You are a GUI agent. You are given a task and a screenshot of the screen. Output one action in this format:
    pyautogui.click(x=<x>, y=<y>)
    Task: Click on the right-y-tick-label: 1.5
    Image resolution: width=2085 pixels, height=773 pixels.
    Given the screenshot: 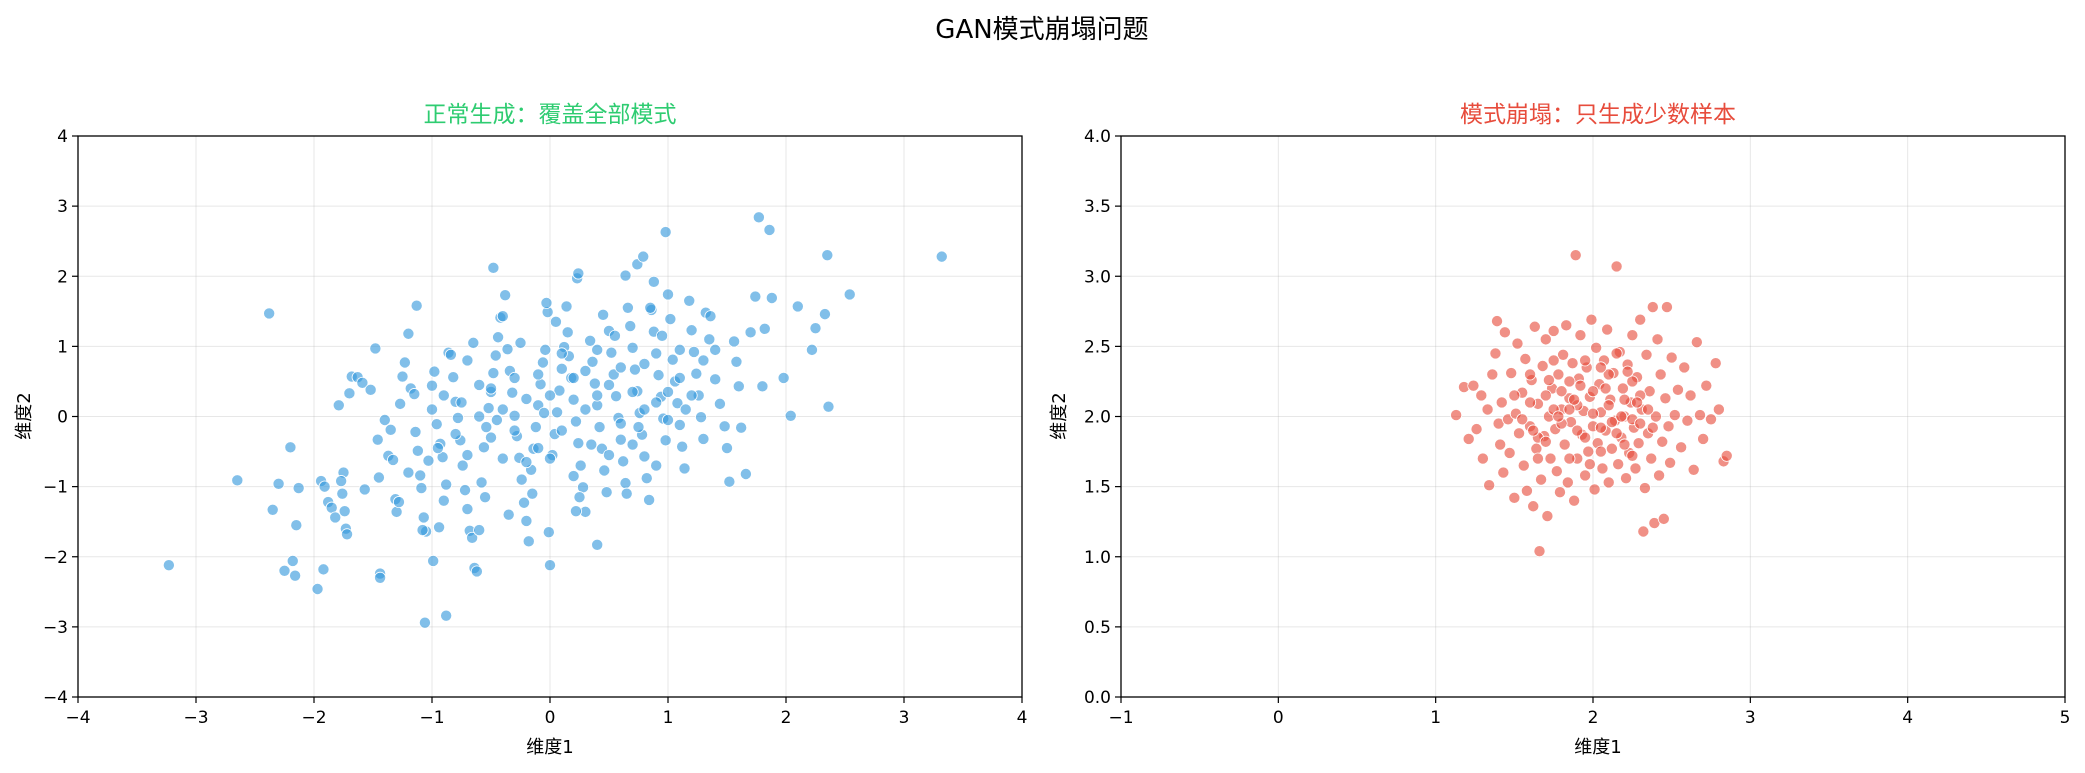 What is the action you would take?
    pyautogui.click(x=1097, y=488)
    